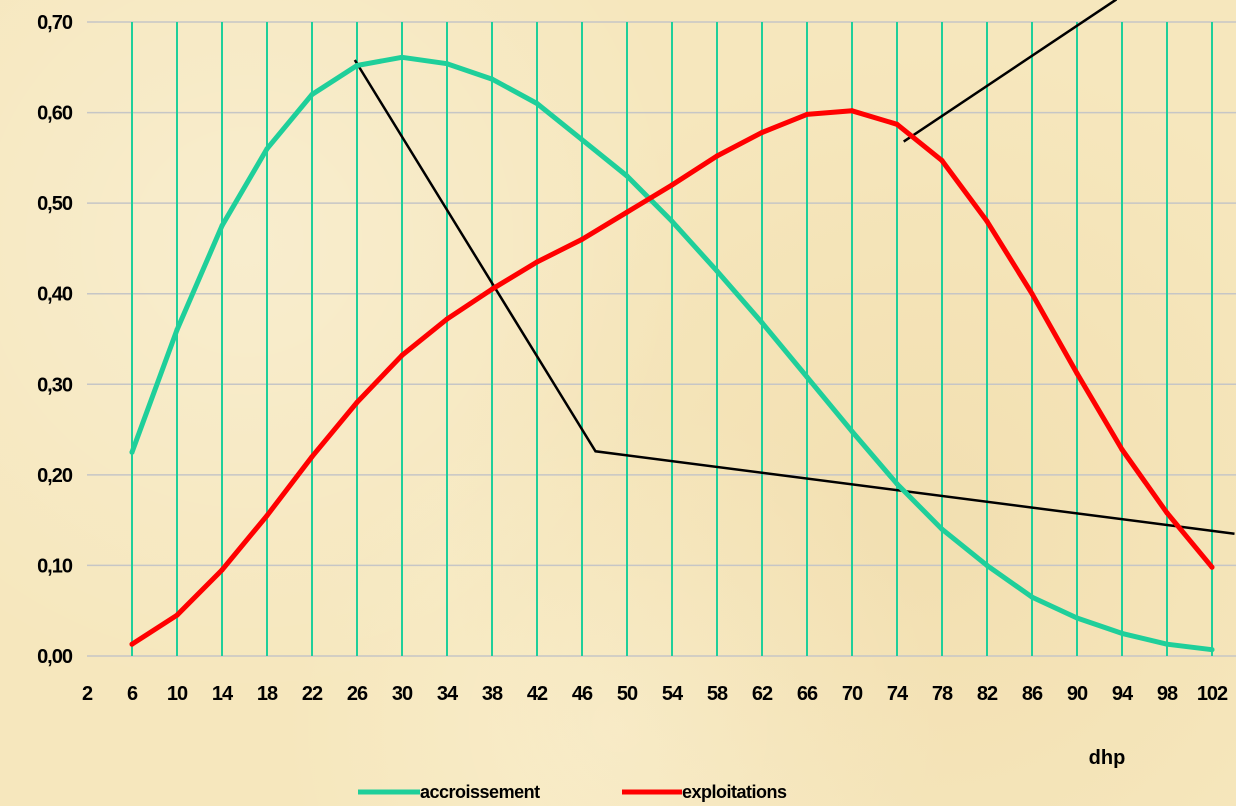 The image size is (1236, 806). I want to click on x-tick-label: 50, so click(627, 694).